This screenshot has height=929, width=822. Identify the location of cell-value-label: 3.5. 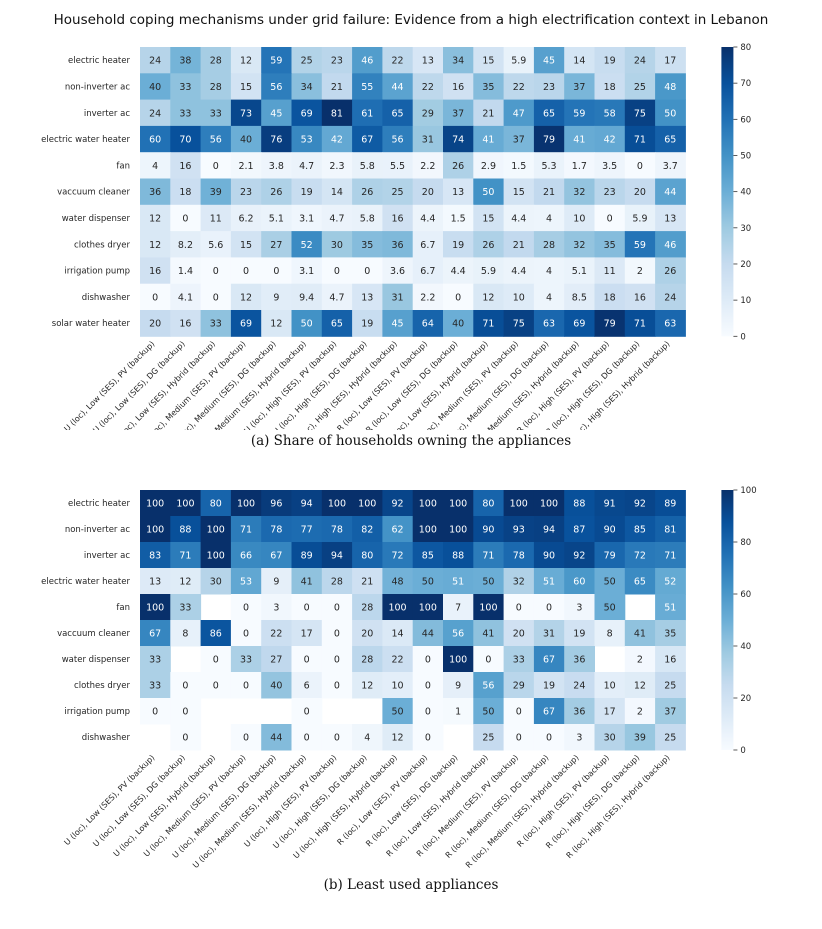
(609, 166).